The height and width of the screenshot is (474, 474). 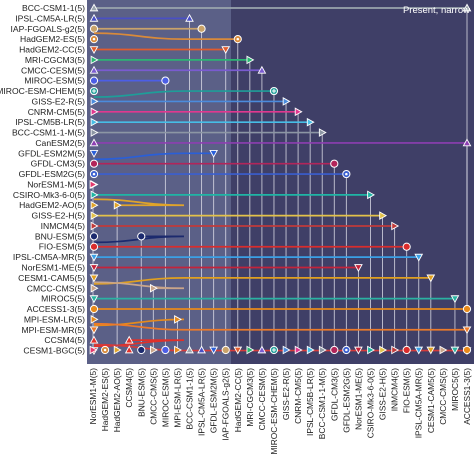 What do you see at coordinates (53, 70) in the screenshot?
I see `y-label-cmcc-cesm-5: CMCC-CESM(5)` at bounding box center [53, 70].